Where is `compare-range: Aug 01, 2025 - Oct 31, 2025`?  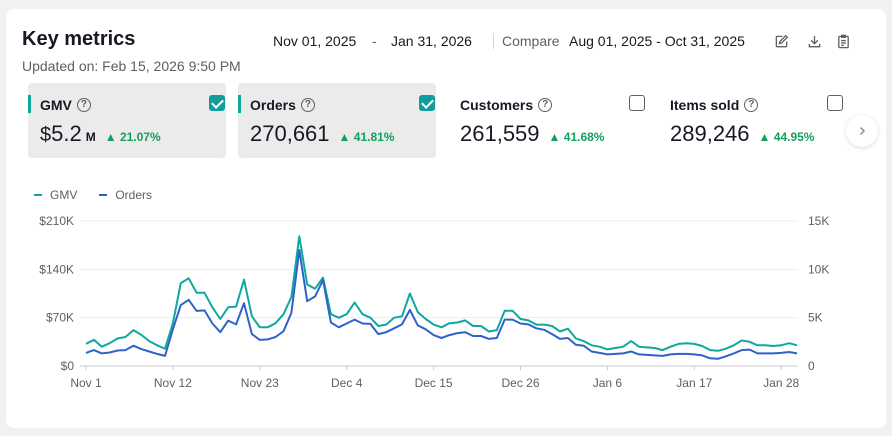
compare-range: Aug 01, 2025 - Oct 31, 2025 is located at coordinates (657, 41).